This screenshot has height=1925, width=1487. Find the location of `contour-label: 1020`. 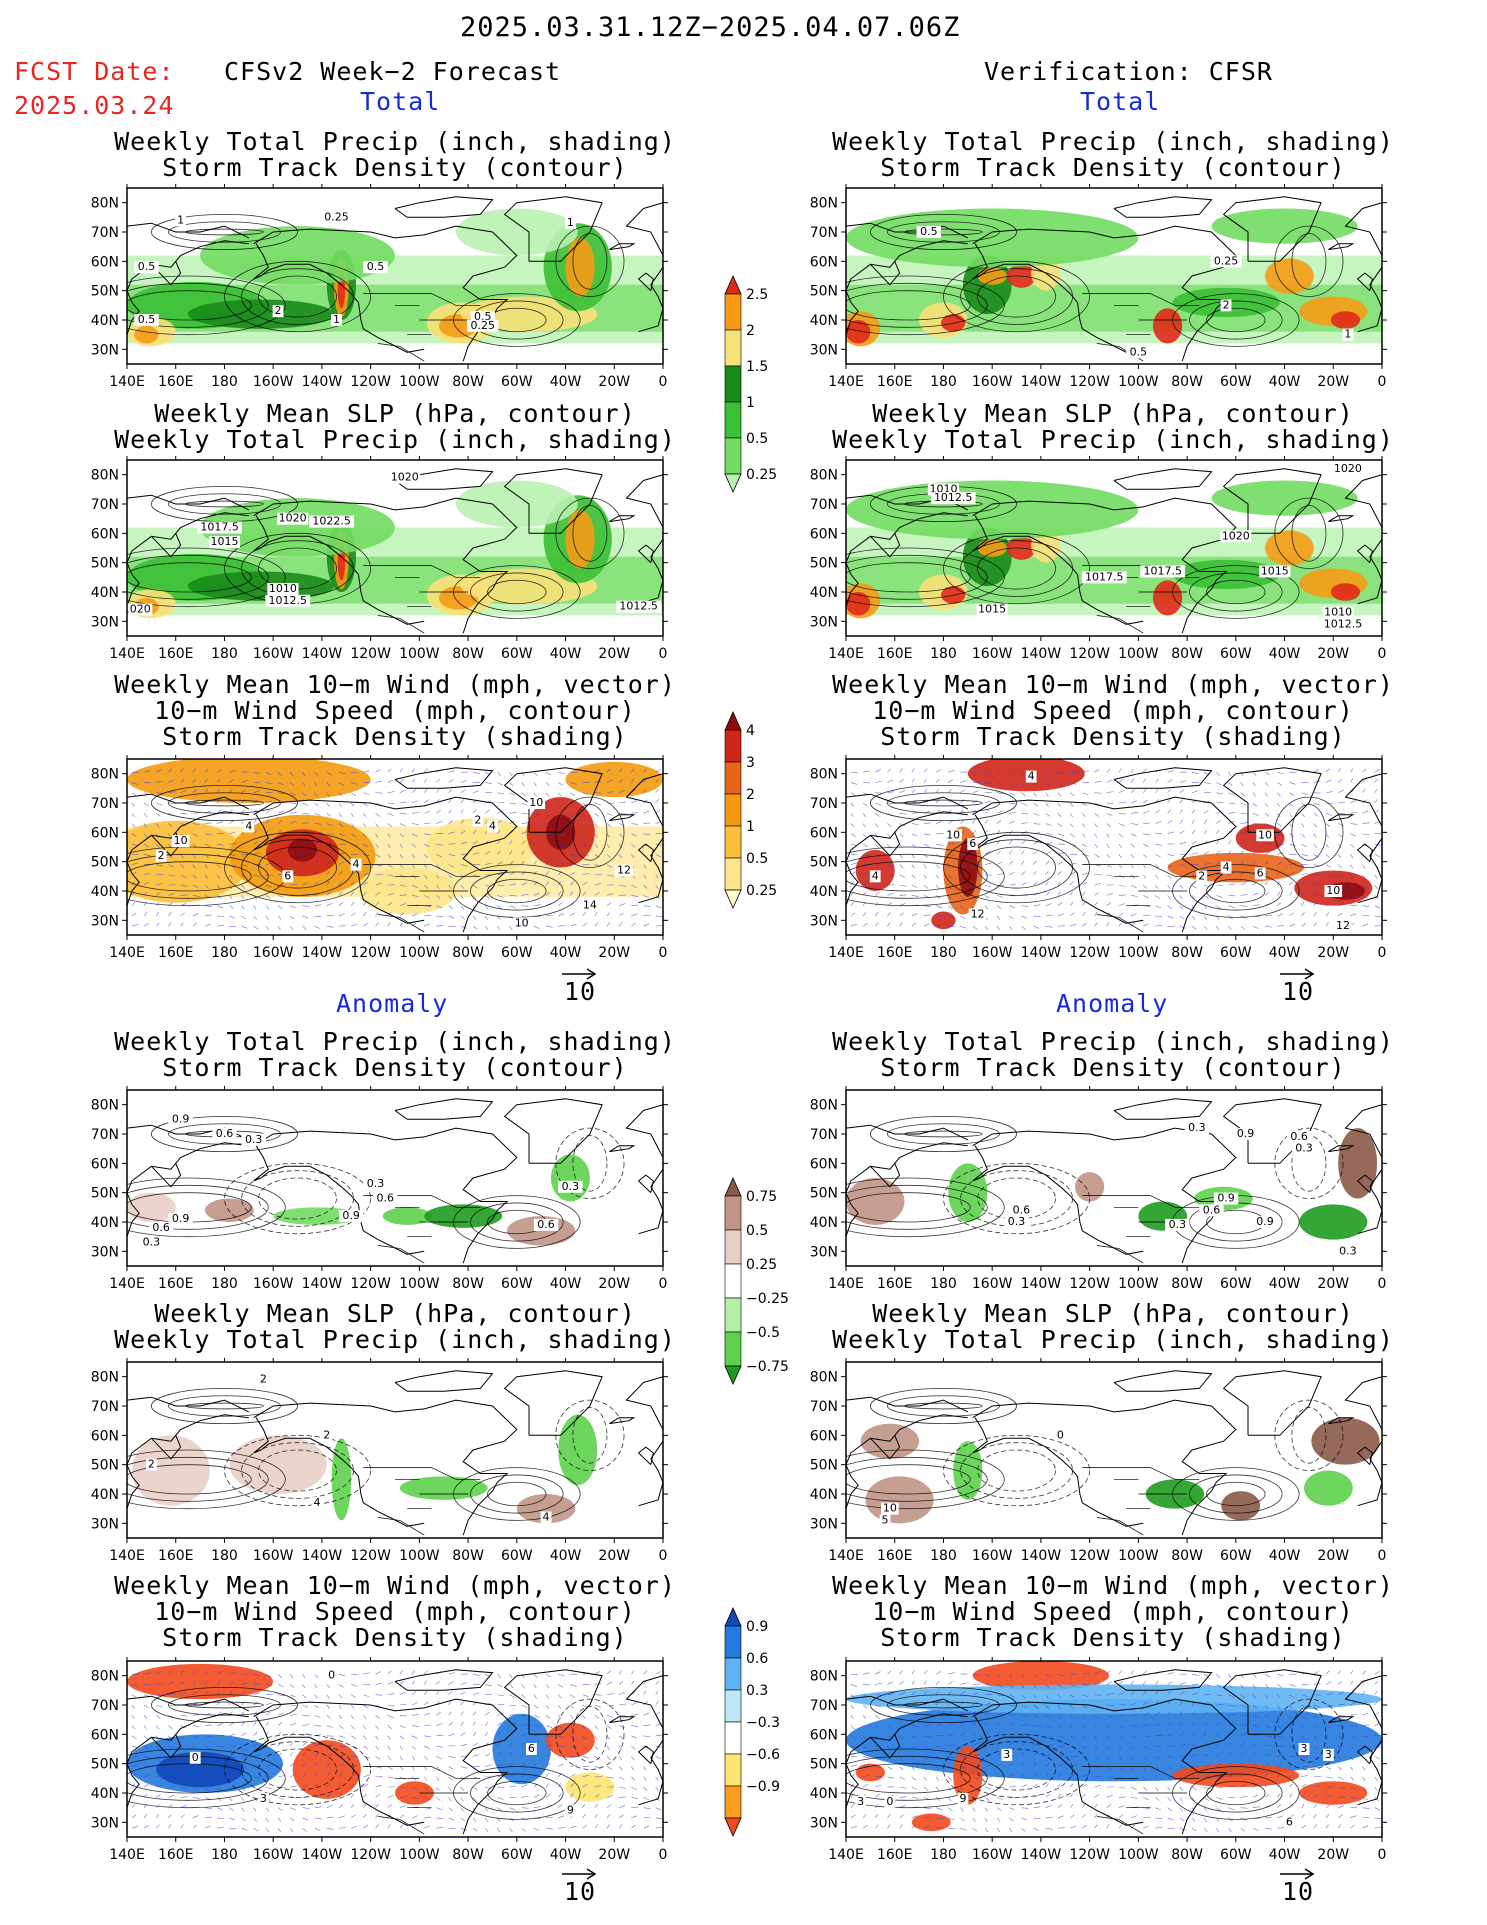

contour-label: 1020 is located at coordinates (137, 609).